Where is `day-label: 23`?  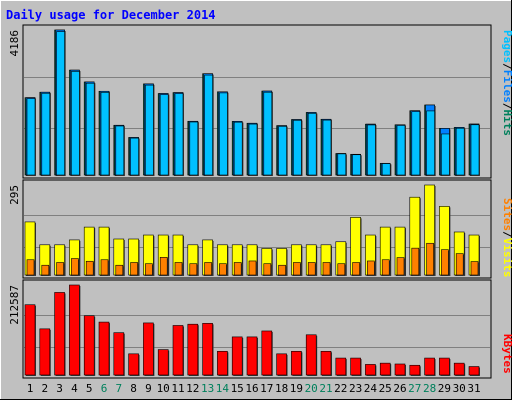
day-label: 23 is located at coordinates (355, 388).